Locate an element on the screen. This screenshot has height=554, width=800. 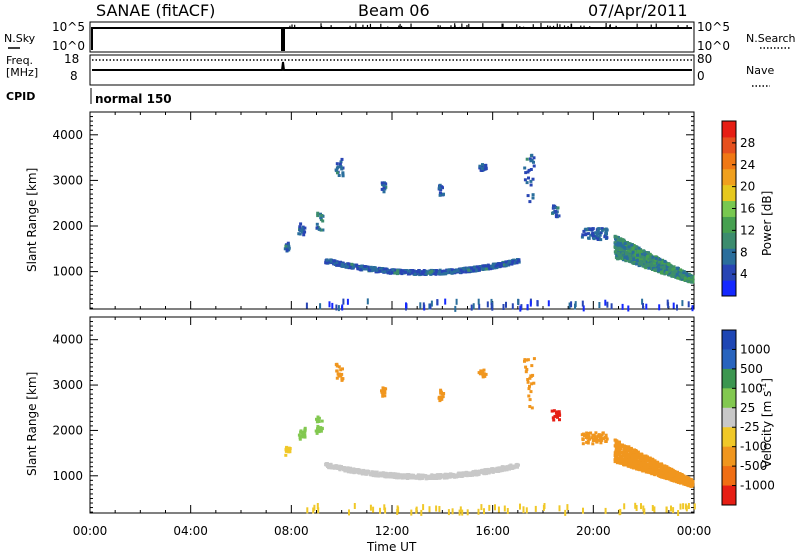
freq-left-tick-top: 18 is located at coordinates (71, 59).